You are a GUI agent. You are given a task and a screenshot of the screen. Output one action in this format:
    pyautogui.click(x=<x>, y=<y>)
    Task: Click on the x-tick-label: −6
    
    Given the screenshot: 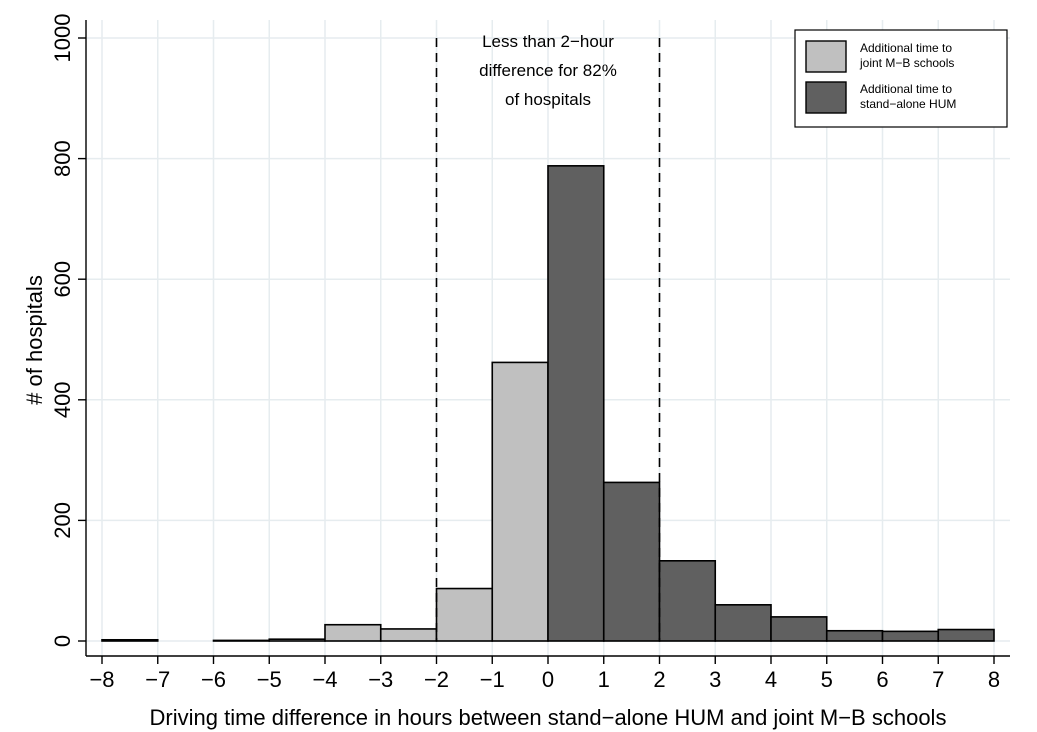 What is the action you would take?
    pyautogui.click(x=213, y=679)
    